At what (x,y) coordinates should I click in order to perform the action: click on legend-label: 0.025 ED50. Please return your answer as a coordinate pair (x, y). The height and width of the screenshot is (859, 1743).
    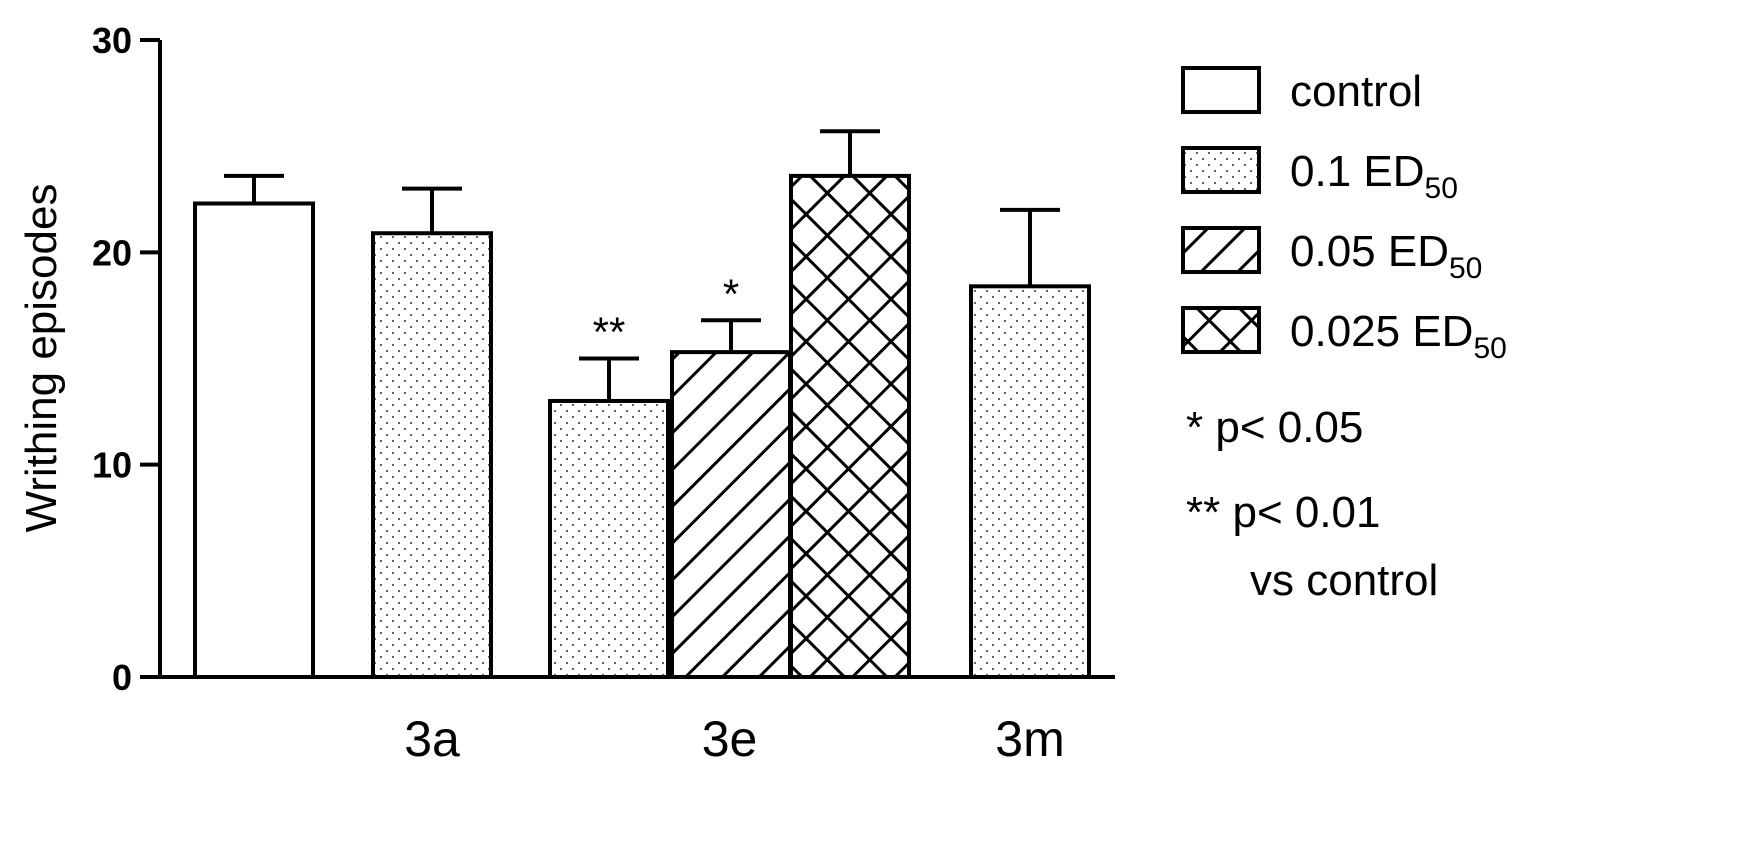
    Looking at the image, I should click on (1398, 336).